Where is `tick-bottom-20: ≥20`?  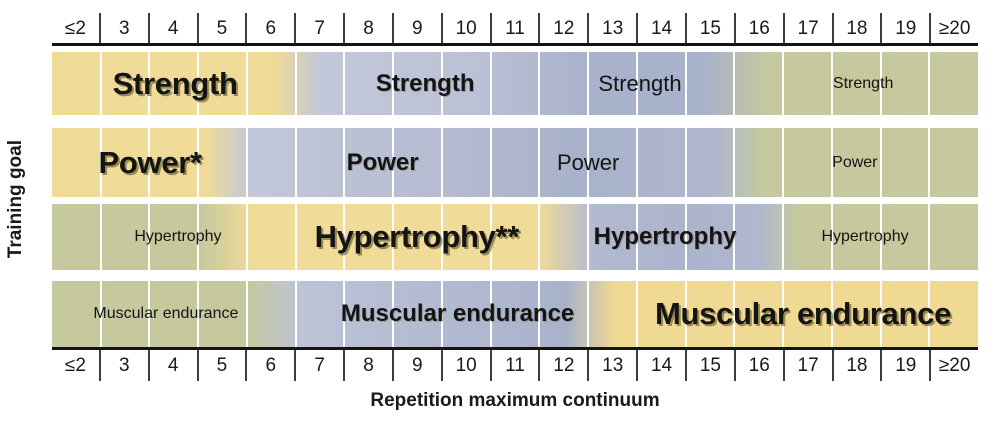
tick-bottom-20: ≥20 is located at coordinates (953, 365).